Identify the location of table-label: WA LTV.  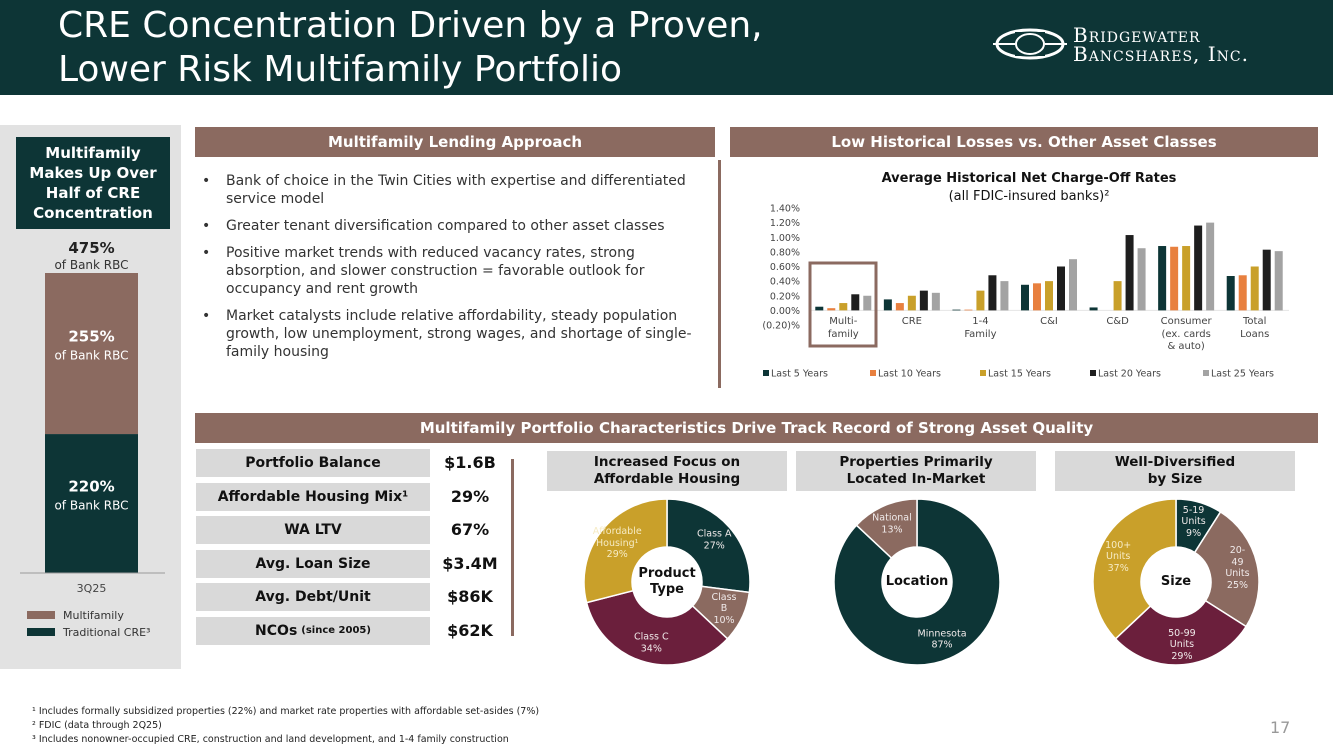
(313, 530).